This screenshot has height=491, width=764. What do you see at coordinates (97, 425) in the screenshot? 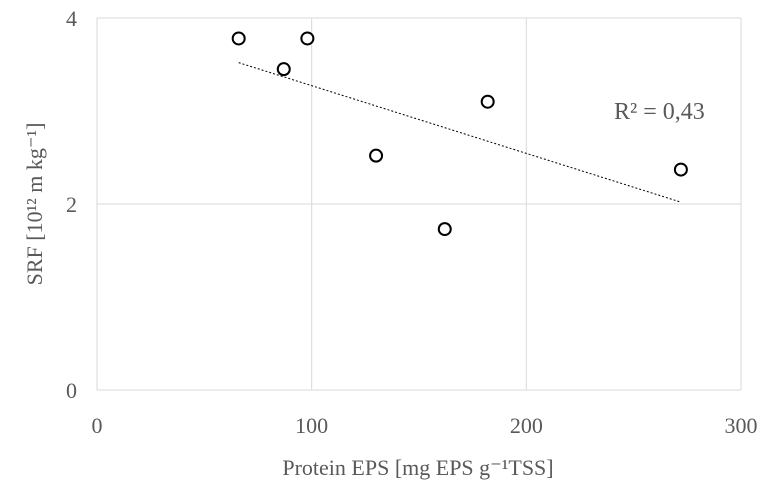
I see `x-tick-label: 0` at bounding box center [97, 425].